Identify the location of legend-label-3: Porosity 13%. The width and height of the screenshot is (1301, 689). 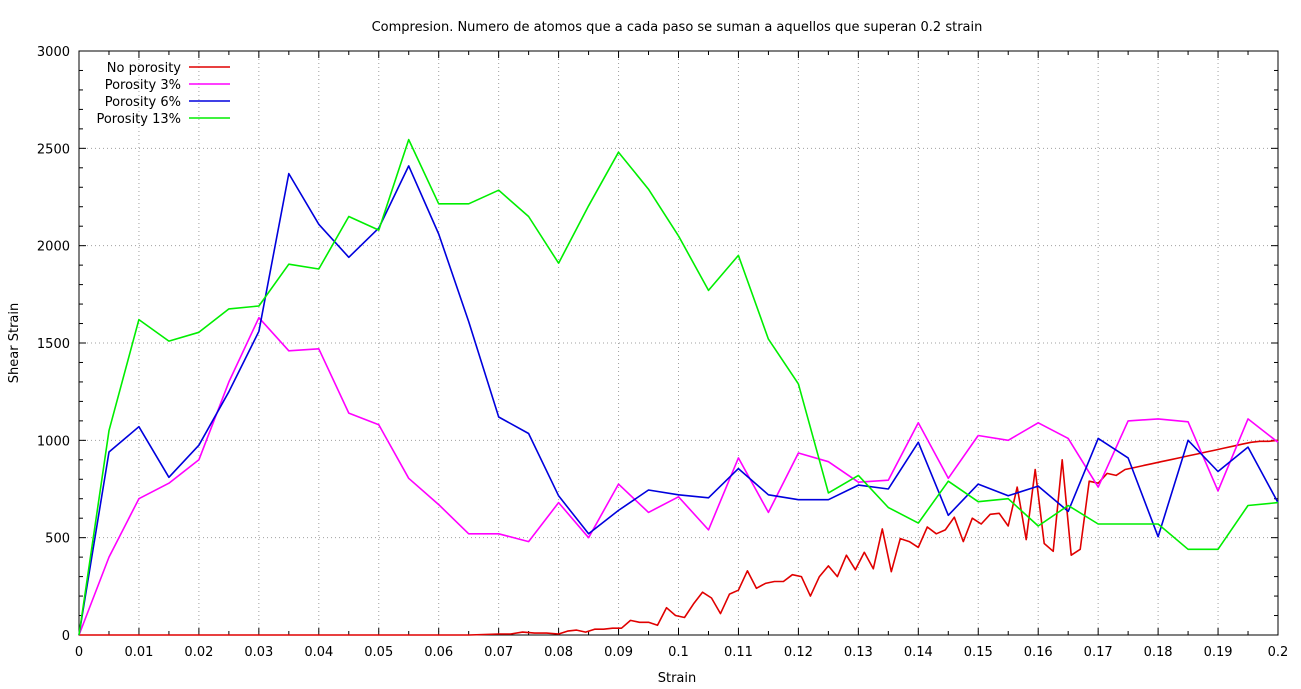
(138, 119).